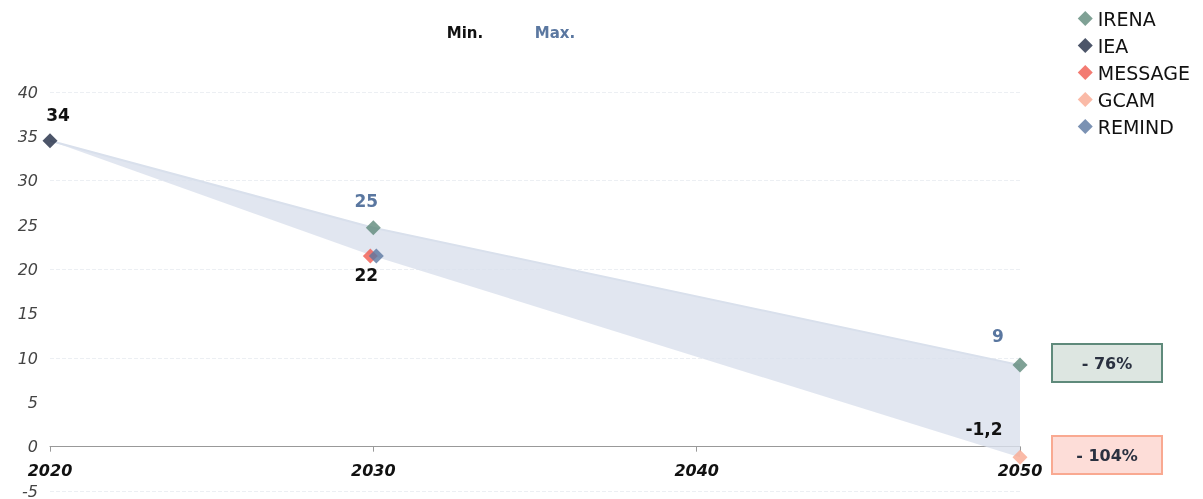 The height and width of the screenshot is (499, 1203). What do you see at coordinates (1107, 455) in the screenshot?
I see `text: - 104%` at bounding box center [1107, 455].